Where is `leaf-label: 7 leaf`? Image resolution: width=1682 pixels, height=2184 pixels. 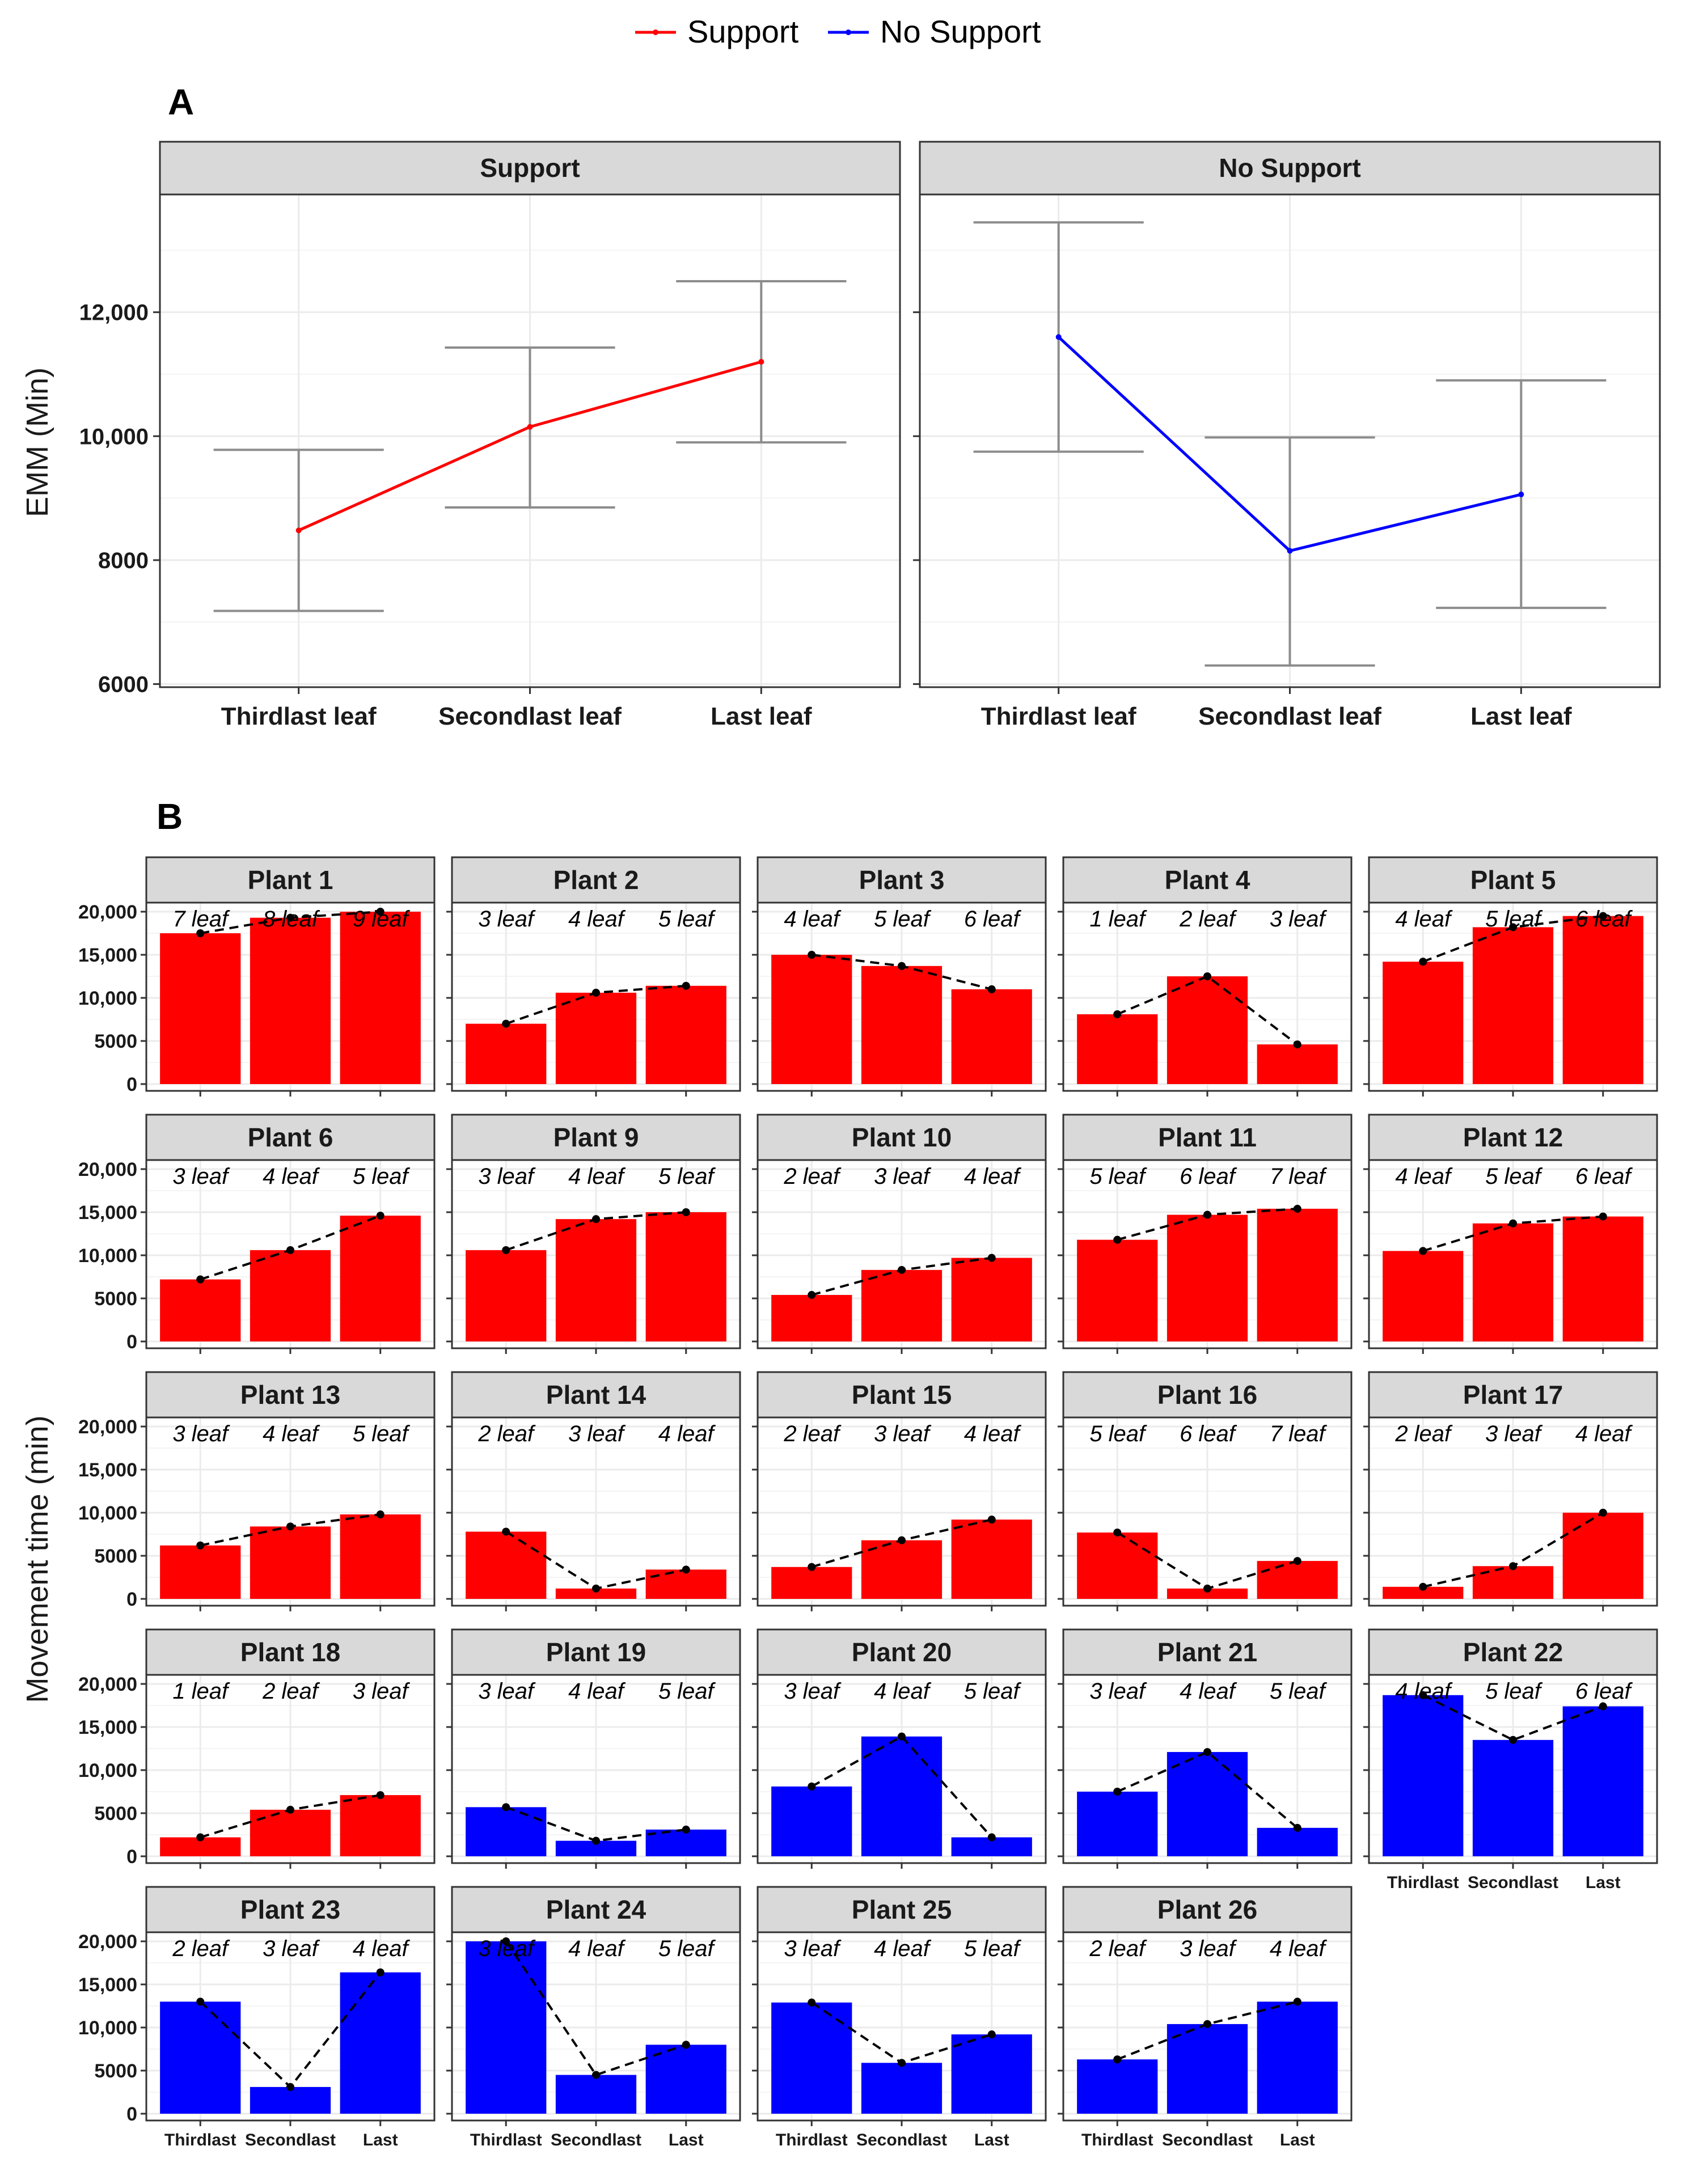
leaf-label: 7 leaf is located at coordinates (1299, 1176).